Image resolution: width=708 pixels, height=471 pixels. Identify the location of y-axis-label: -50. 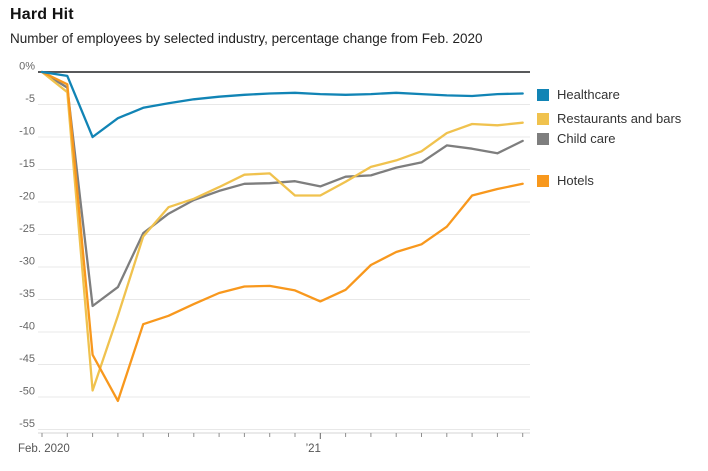
(27, 392).